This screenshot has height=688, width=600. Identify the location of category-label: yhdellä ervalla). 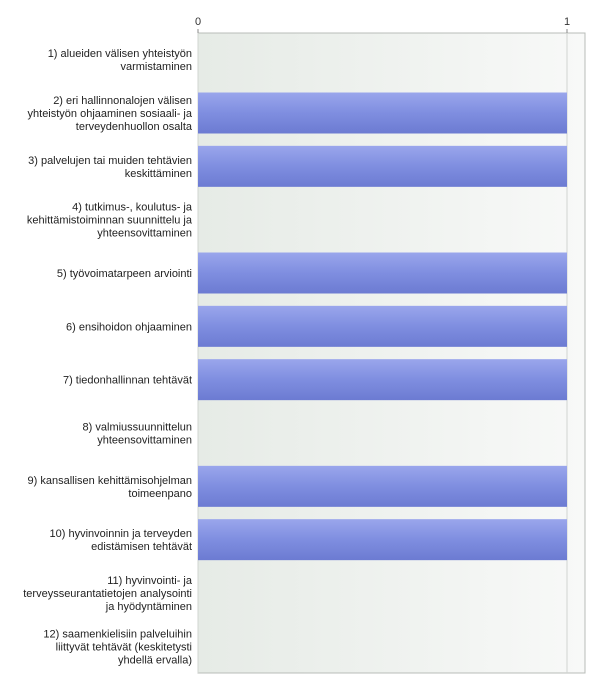
(155, 660).